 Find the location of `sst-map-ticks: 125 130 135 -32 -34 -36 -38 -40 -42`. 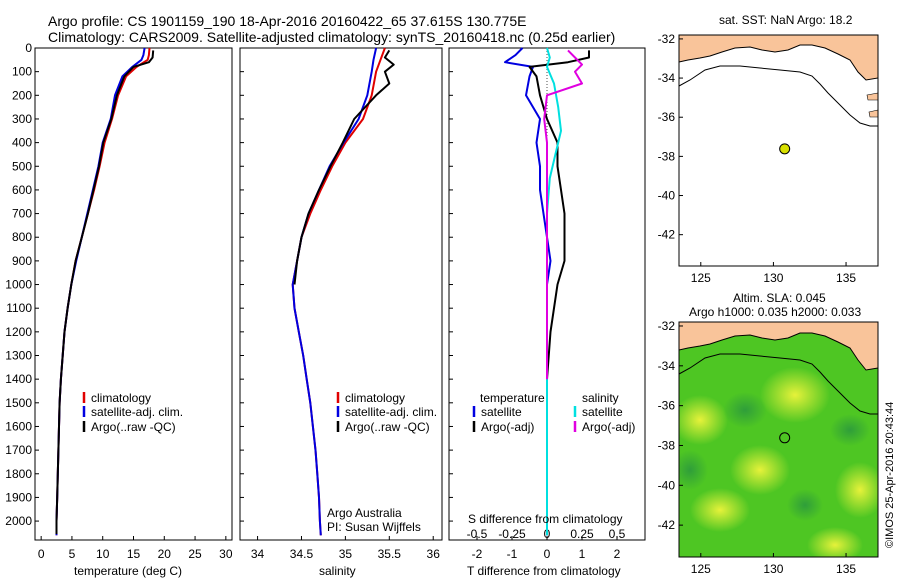

sst-map-ticks: 125 130 135 -32 -34 -36 -38 -40 -42 is located at coordinates (757, 158).